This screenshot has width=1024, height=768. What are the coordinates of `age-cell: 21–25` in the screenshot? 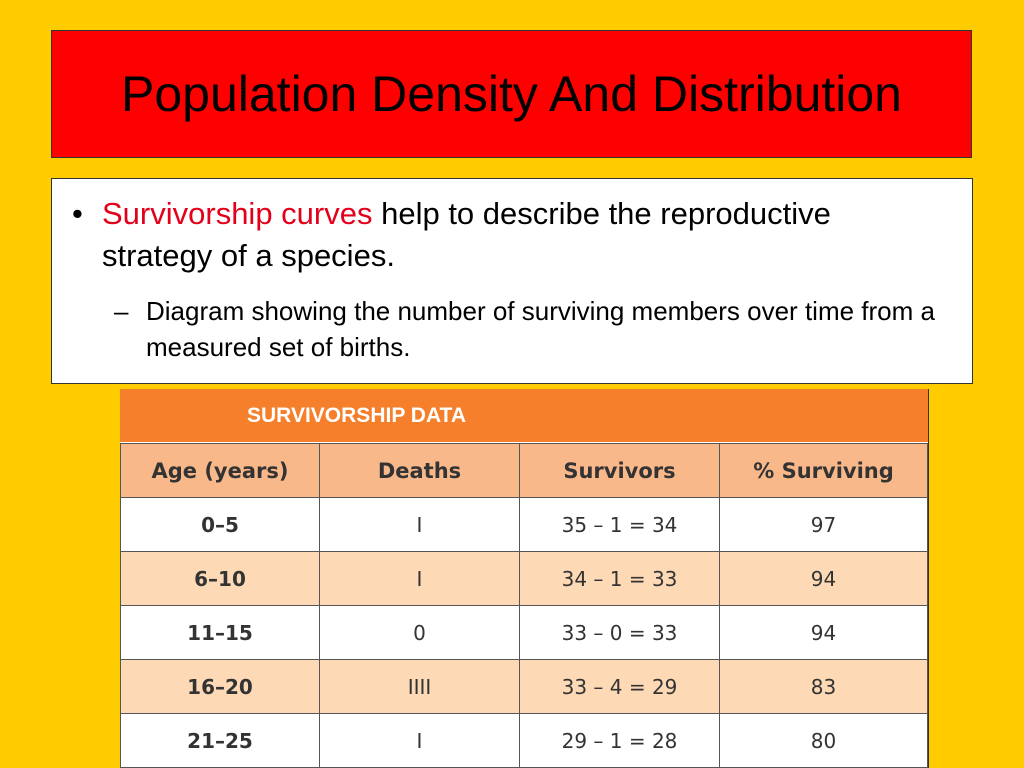 It's located at (220, 740).